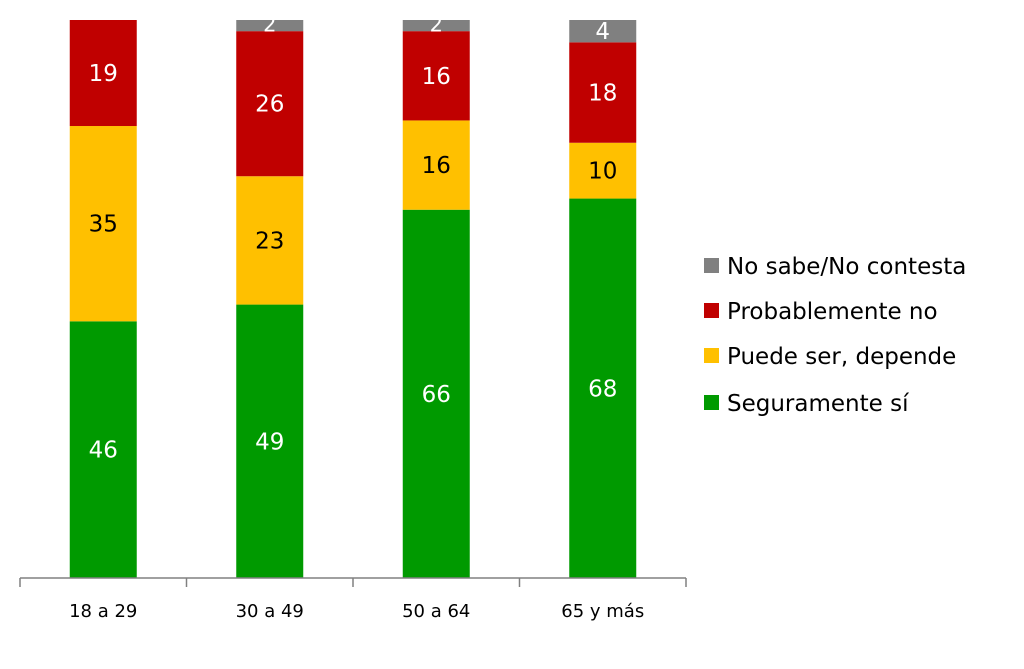 Image resolution: width=1024 pixels, height=669 pixels. I want to click on bar-segment-puede-ser-depende-65-y-mas, so click(603, 170).